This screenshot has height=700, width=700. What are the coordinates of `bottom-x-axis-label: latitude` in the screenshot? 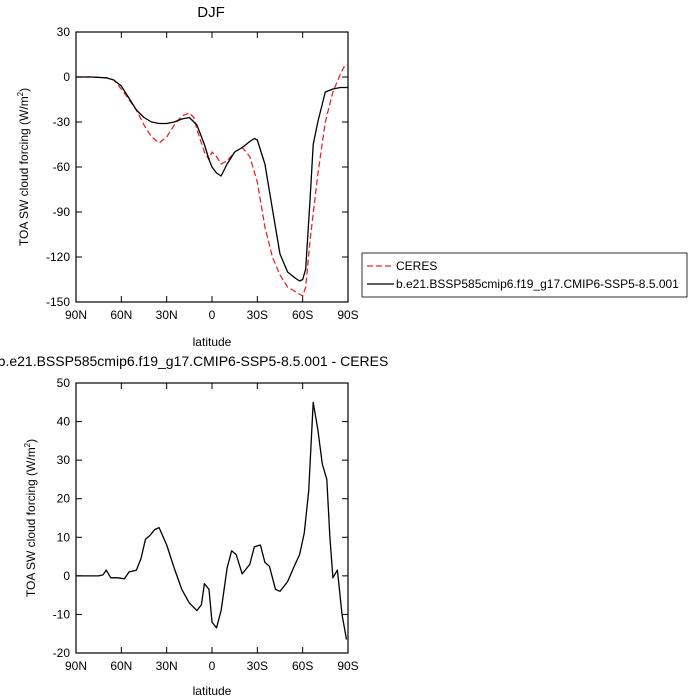 It's located at (212, 691).